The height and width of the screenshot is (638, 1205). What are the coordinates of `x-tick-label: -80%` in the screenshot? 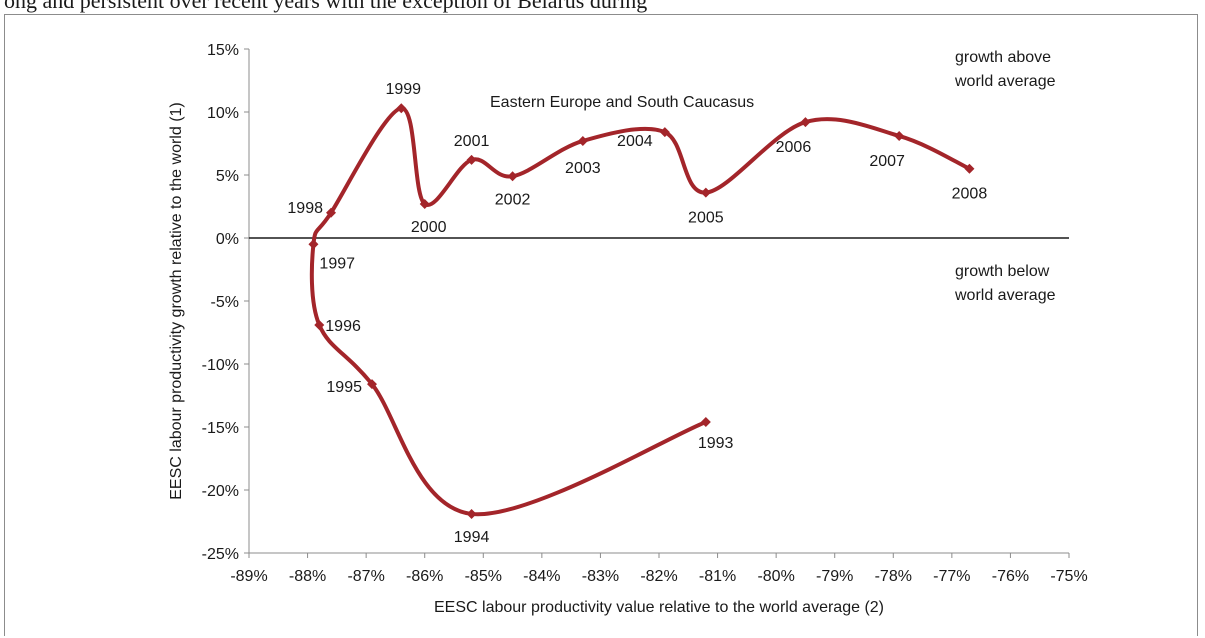 It's located at (775, 576).